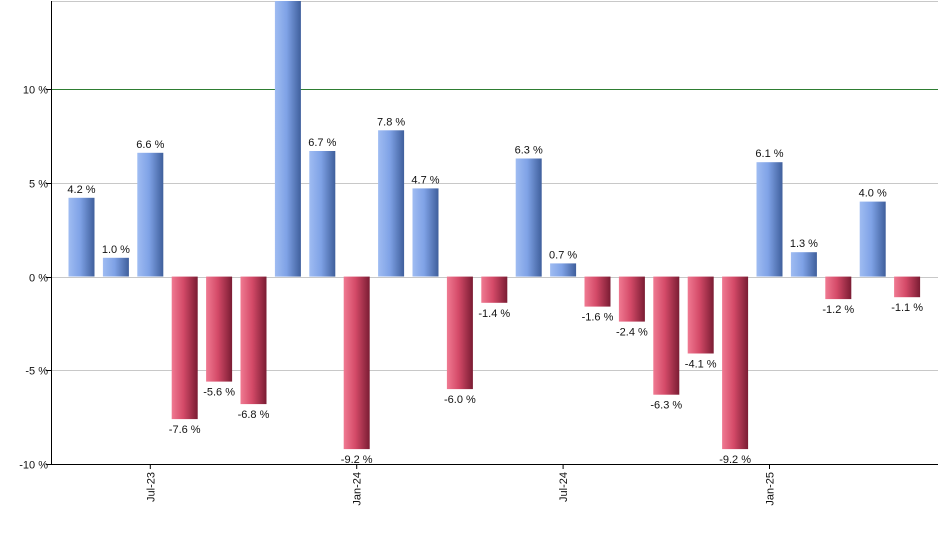  I want to click on data-label: 4.2 %, so click(81, 190).